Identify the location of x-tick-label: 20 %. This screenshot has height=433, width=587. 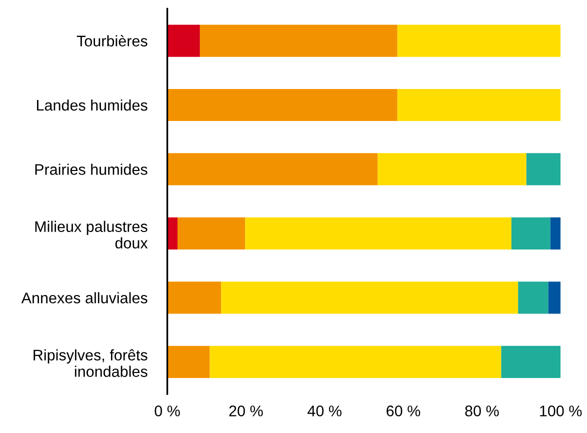
(246, 411).